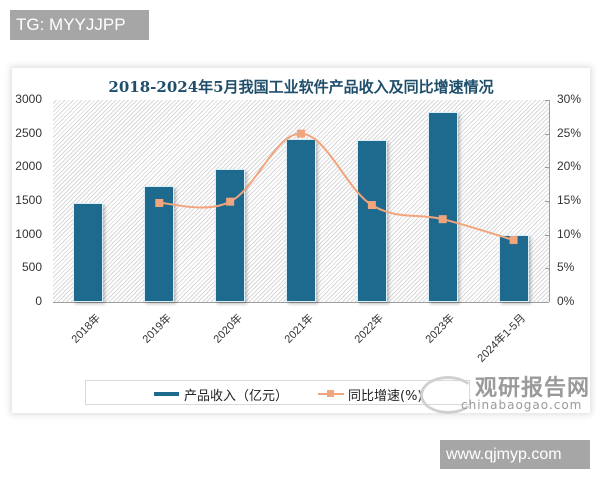  I want to click on y2-tick-label: 0%, so click(566, 301).